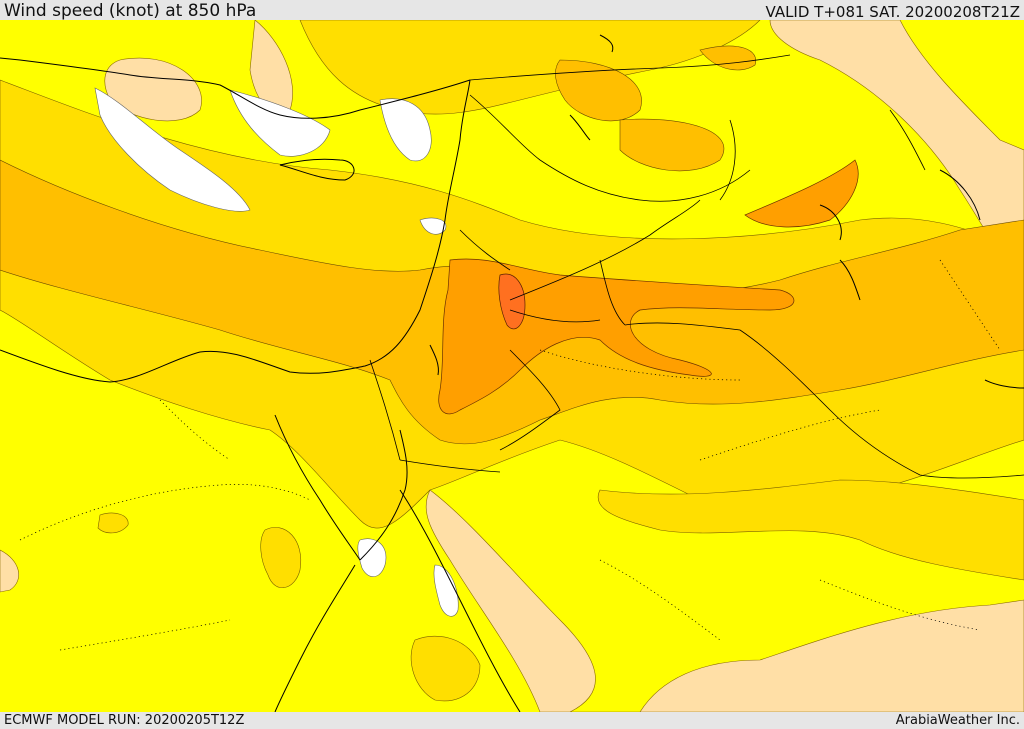  Describe the element at coordinates (616, 336) in the screenshot. I see `high-wind-region` at that location.